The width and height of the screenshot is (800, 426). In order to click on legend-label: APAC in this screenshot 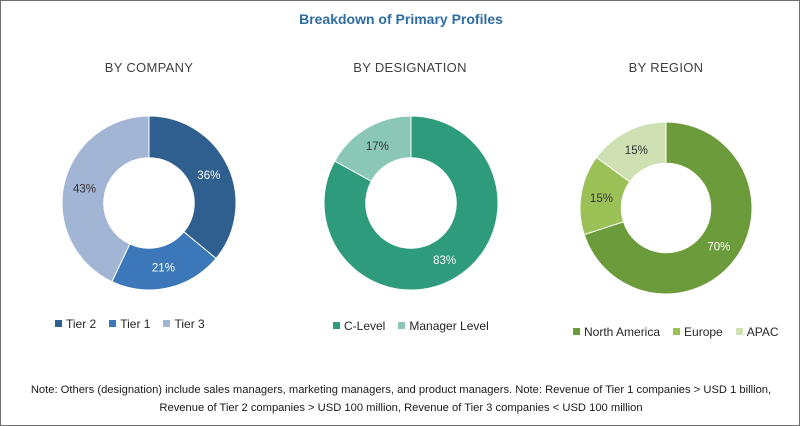, I will do `click(762, 332)`.